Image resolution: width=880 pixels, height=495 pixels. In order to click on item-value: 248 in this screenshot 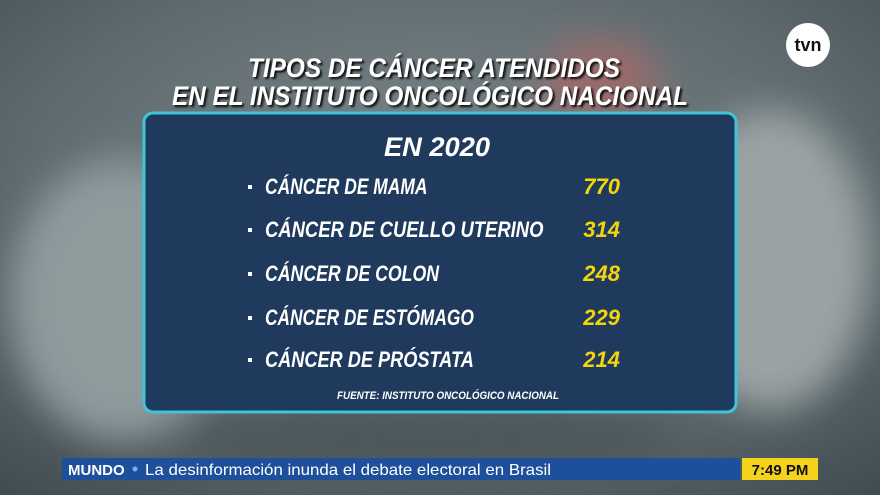, I will do `click(601, 273)`.